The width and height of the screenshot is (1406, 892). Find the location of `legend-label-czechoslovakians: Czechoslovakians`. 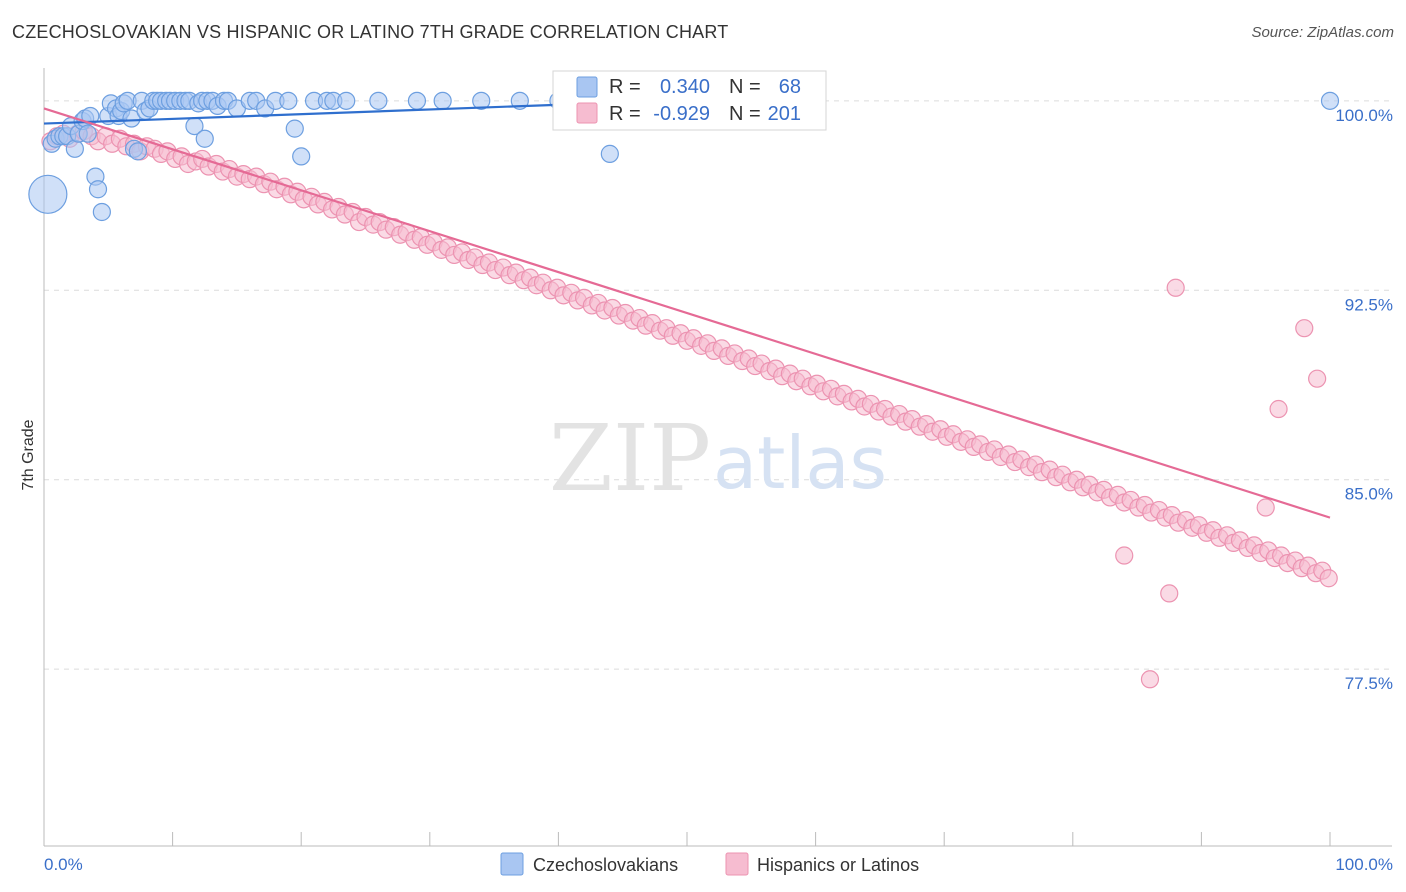

legend-label-czechoslovakians: Czechoslovakians is located at coordinates (605, 865).